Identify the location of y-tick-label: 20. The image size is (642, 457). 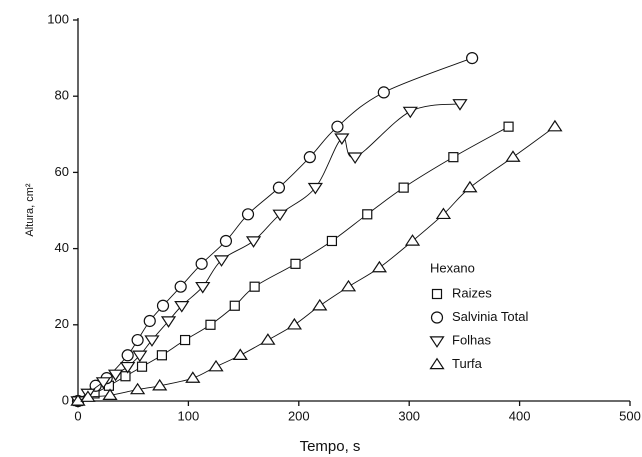
(62, 323).